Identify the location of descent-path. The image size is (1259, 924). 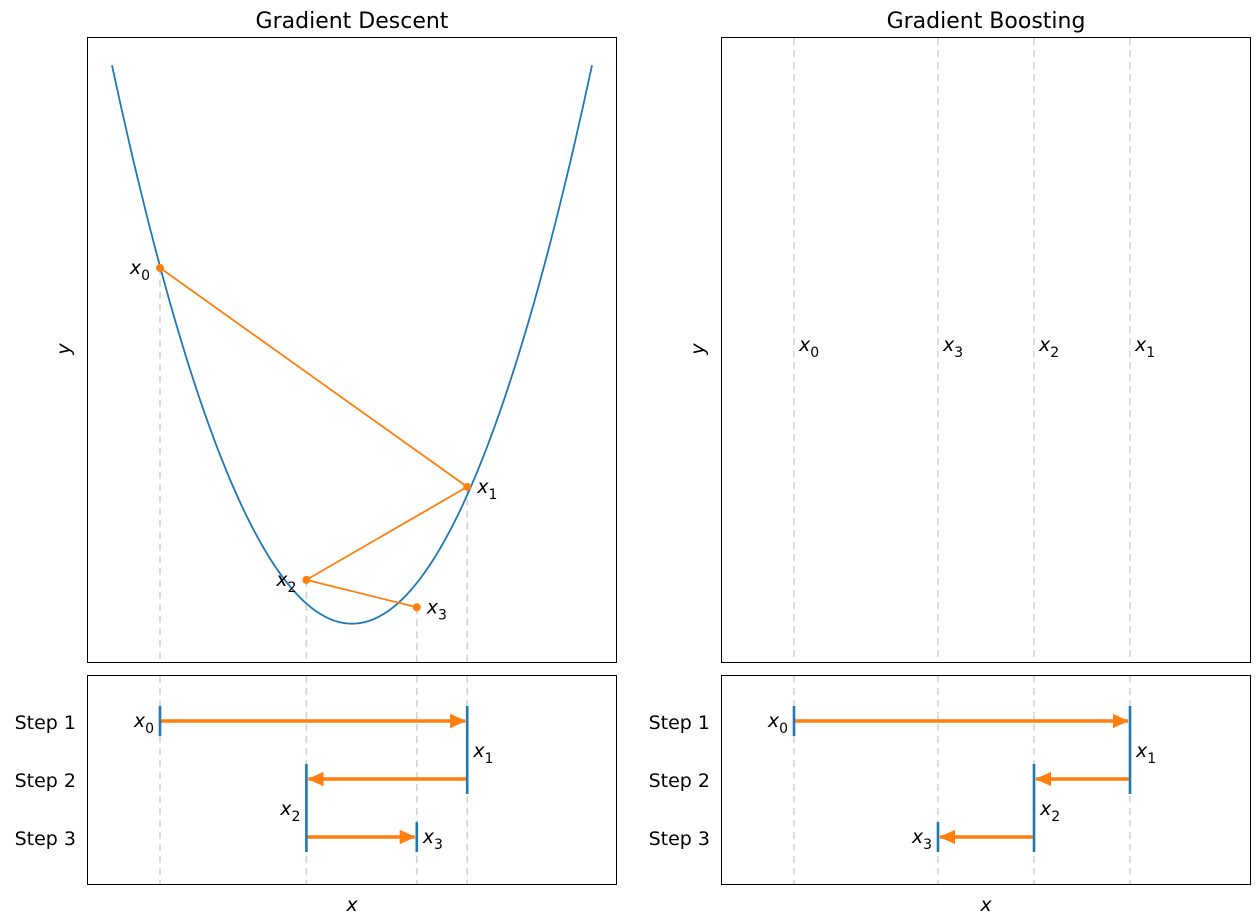
(314, 438).